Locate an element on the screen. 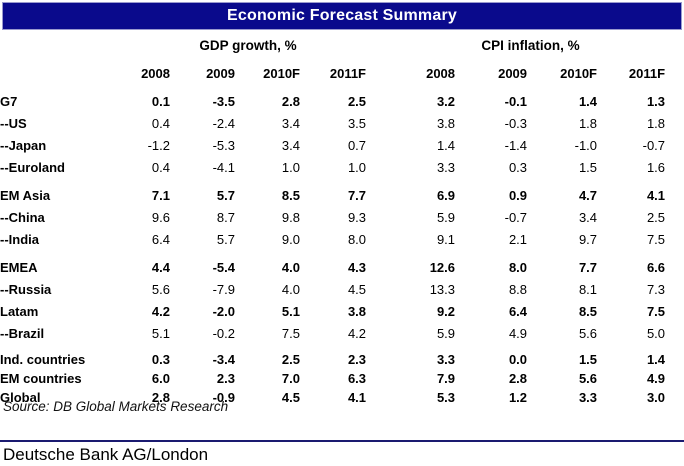 The height and width of the screenshot is (466, 684). table-row: EM Asia 7.1 5.7 8.5 7.7 6.9 0.9 4.7 4.1 is located at coordinates (332, 192).